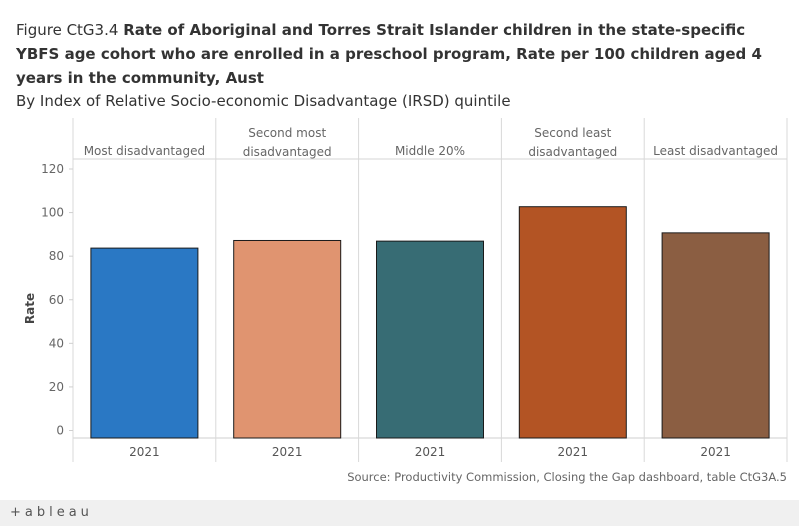  What do you see at coordinates (56, 256) in the screenshot?
I see `y-tick-label: 80` at bounding box center [56, 256].